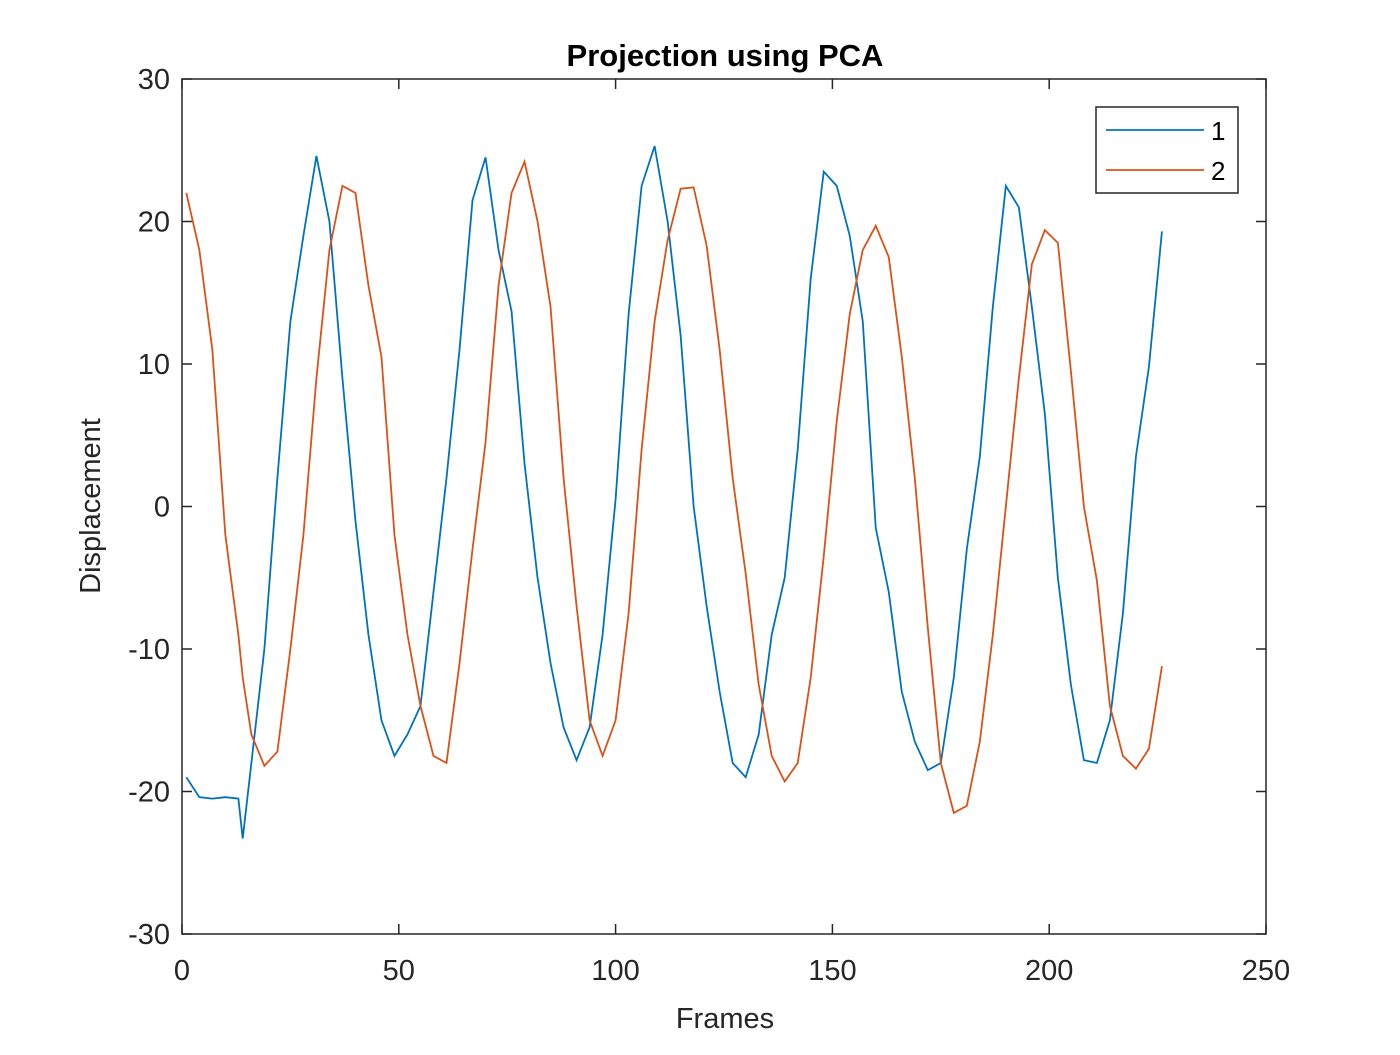 This screenshot has width=1400, height=1055. What do you see at coordinates (725, 55) in the screenshot?
I see `chart-title: Projection using PCA` at bounding box center [725, 55].